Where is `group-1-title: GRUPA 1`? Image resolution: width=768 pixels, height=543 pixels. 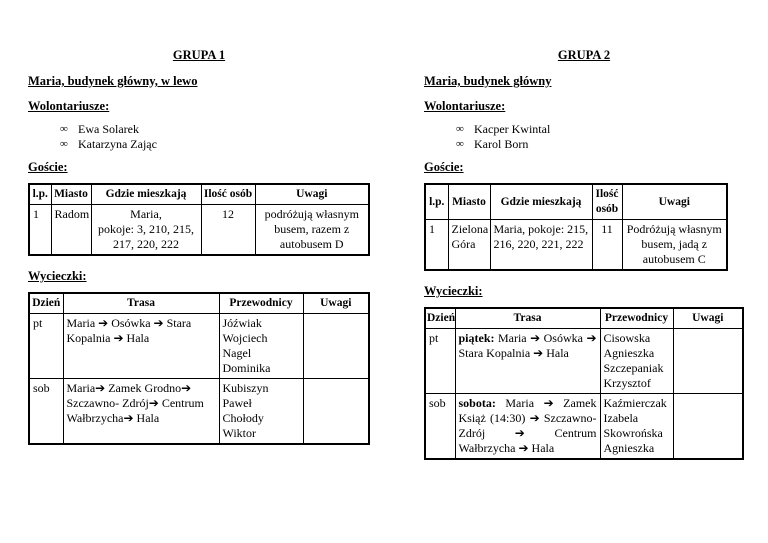 group-1-title: GRUPA 1 is located at coordinates (199, 55).